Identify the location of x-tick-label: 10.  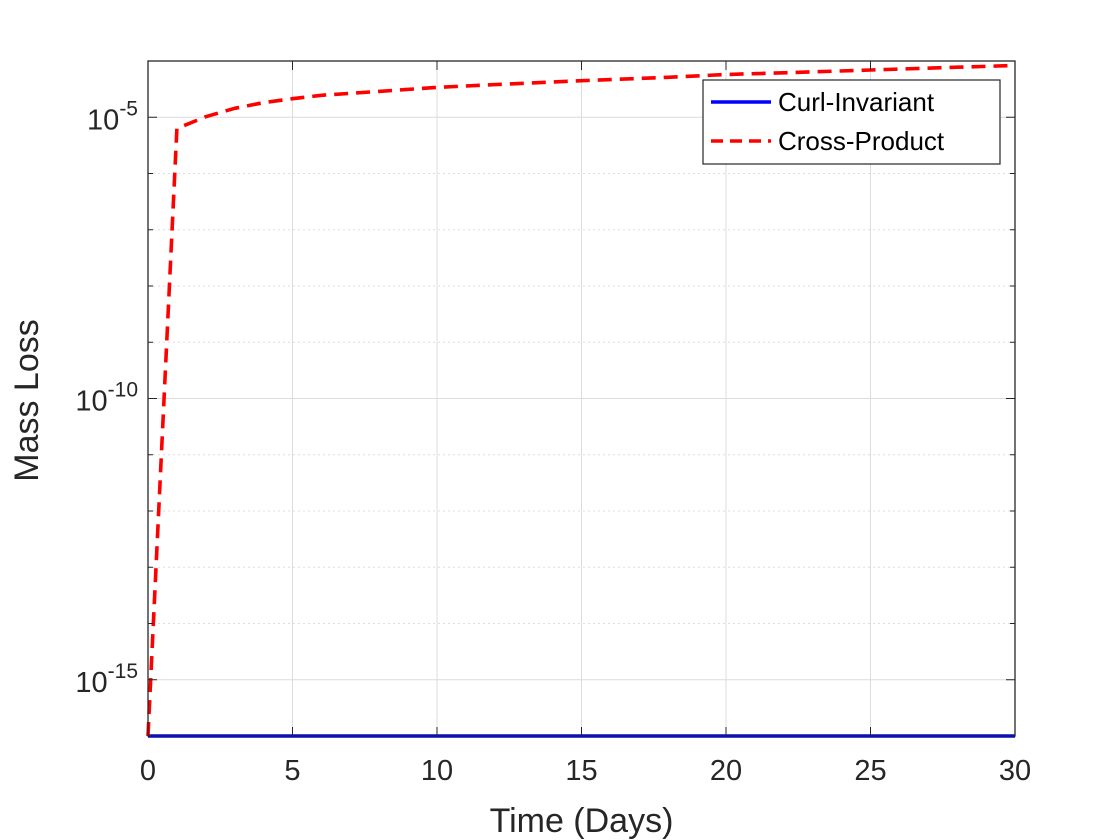
(437, 771).